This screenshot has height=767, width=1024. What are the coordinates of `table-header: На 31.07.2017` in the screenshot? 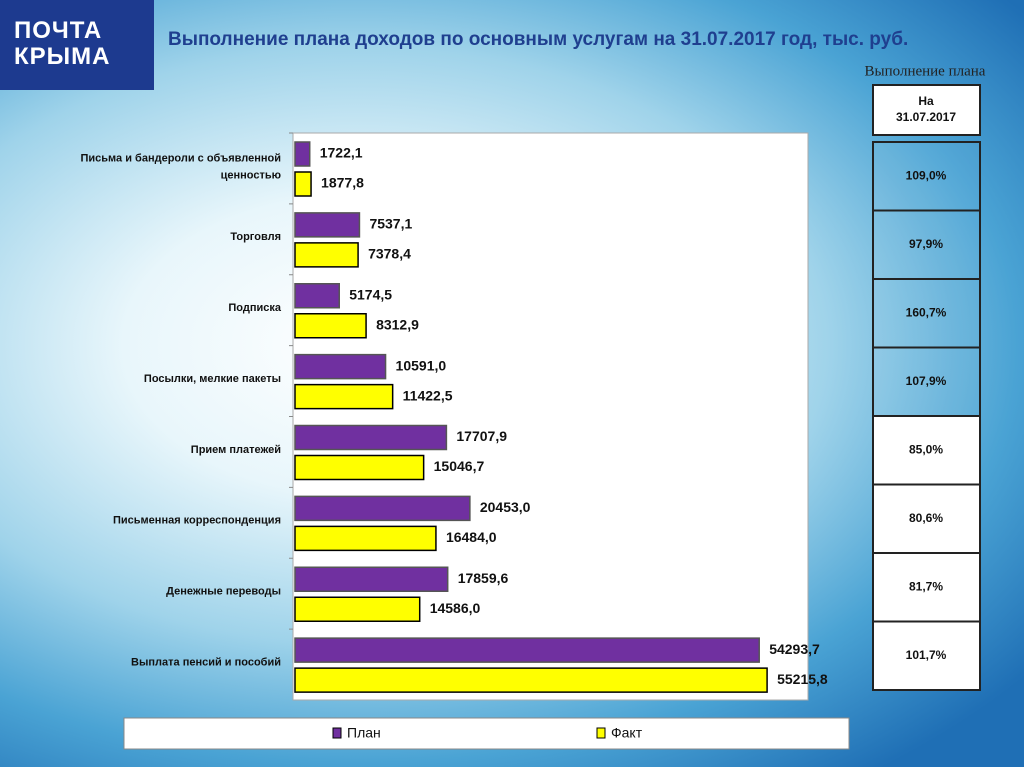 It's located at (926, 109).